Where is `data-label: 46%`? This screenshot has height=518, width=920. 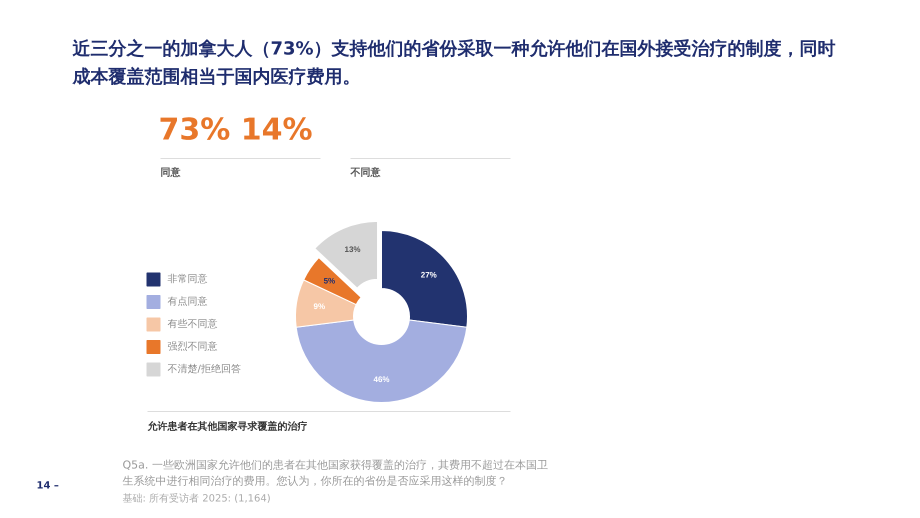
data-label: 46% is located at coordinates (381, 379).